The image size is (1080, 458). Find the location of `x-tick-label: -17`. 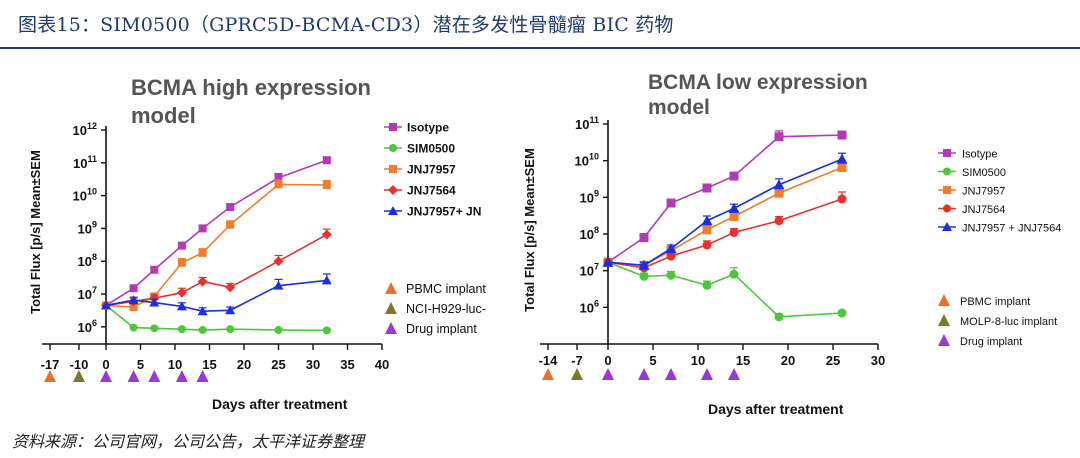

x-tick-label: -17 is located at coordinates (50, 364).